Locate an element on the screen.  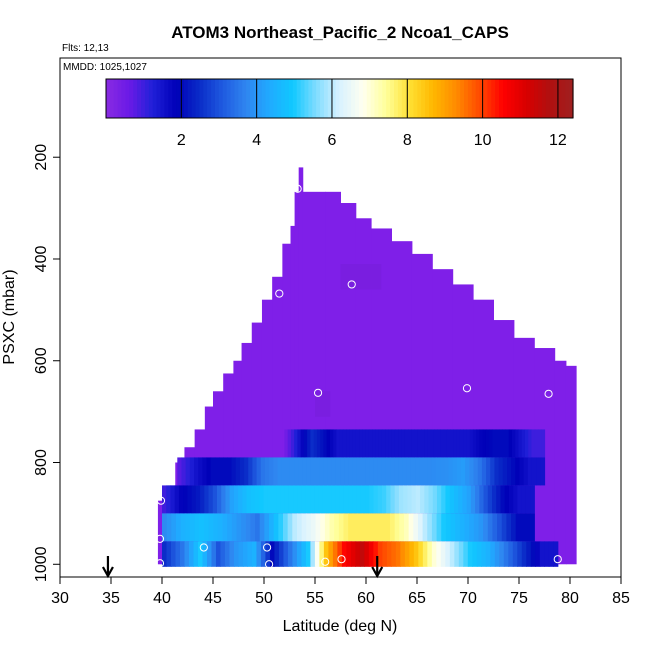
colorbar-tick-label: 4 is located at coordinates (256, 140).